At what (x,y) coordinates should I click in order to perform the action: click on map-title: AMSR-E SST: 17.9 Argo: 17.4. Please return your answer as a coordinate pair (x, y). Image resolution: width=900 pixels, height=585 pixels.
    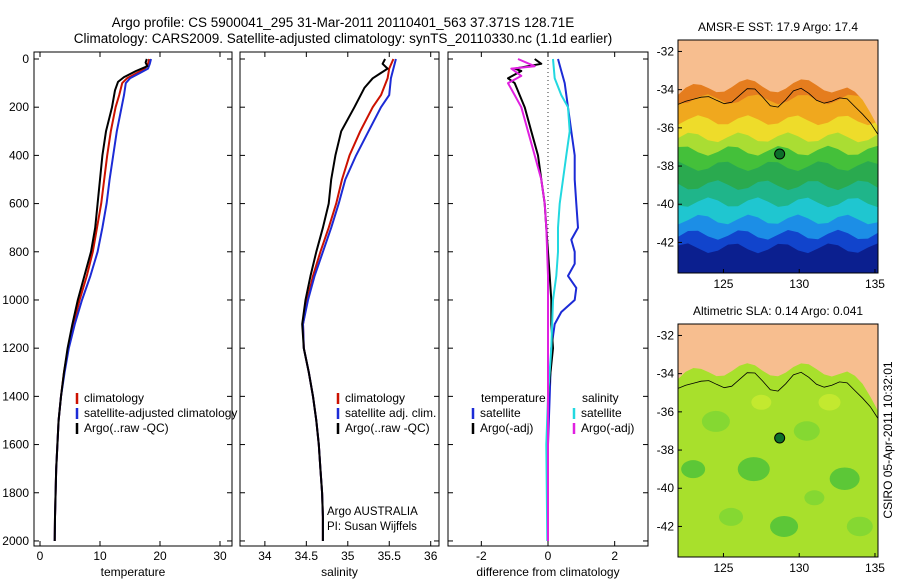
    Looking at the image, I should click on (778, 27).